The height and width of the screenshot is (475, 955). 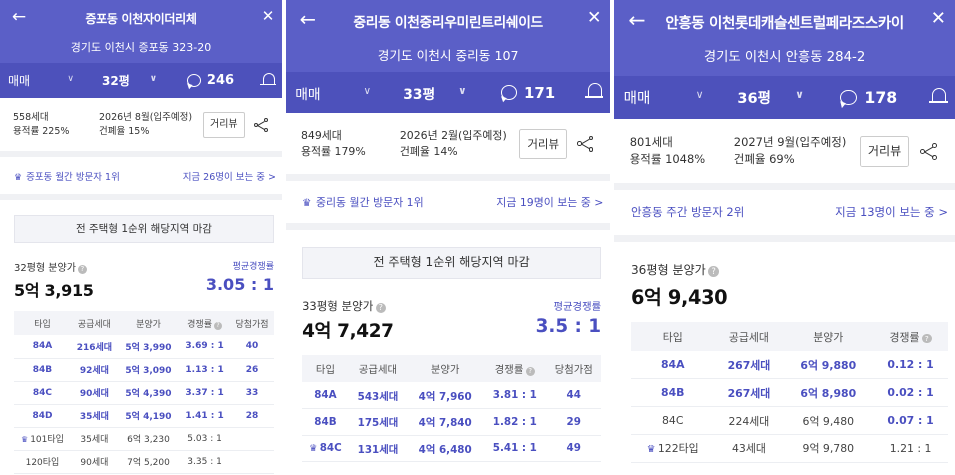 I want to click on comments-button: 246, so click(x=210, y=80).